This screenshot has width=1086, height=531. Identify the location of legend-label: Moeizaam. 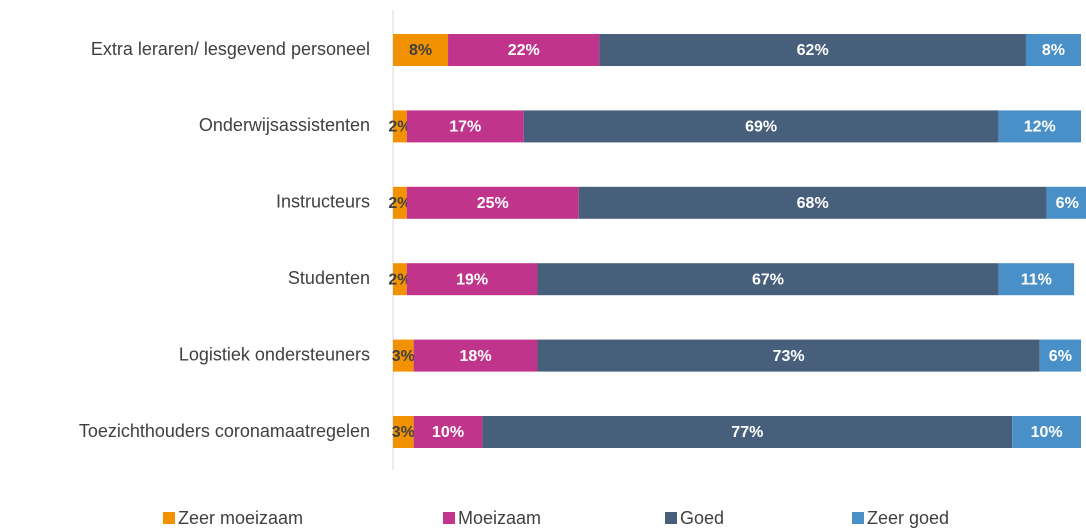
(499, 518).